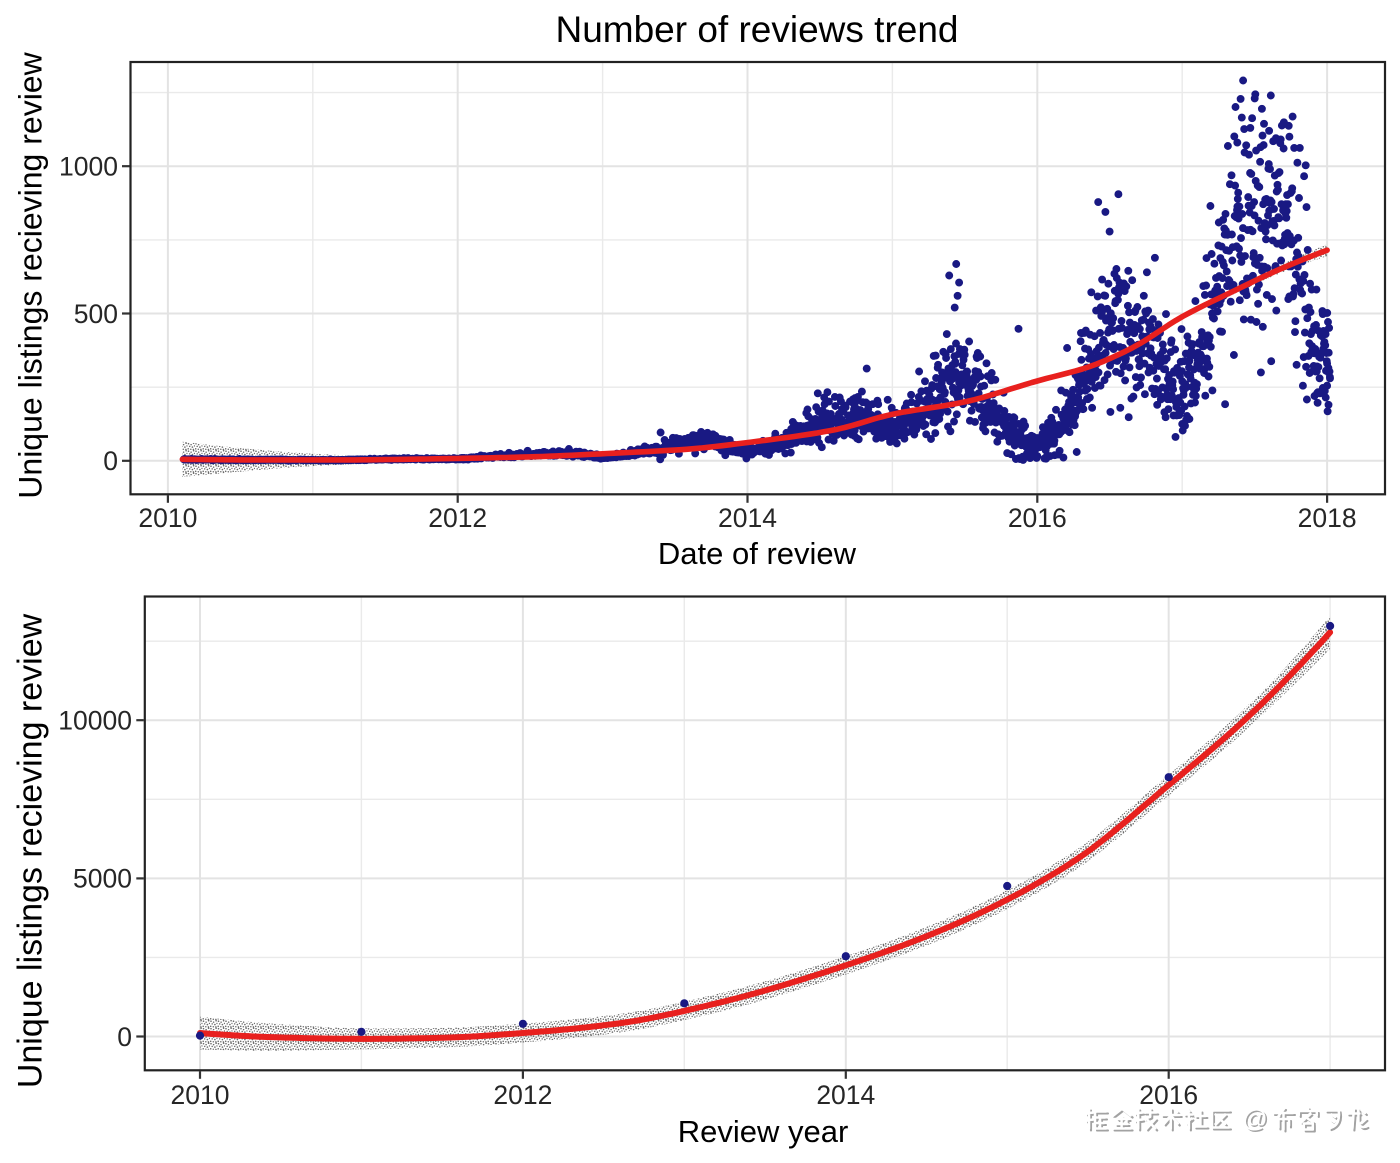  What do you see at coordinates (102, 879) in the screenshot?
I see `svg-text: 5000` at bounding box center [102, 879].